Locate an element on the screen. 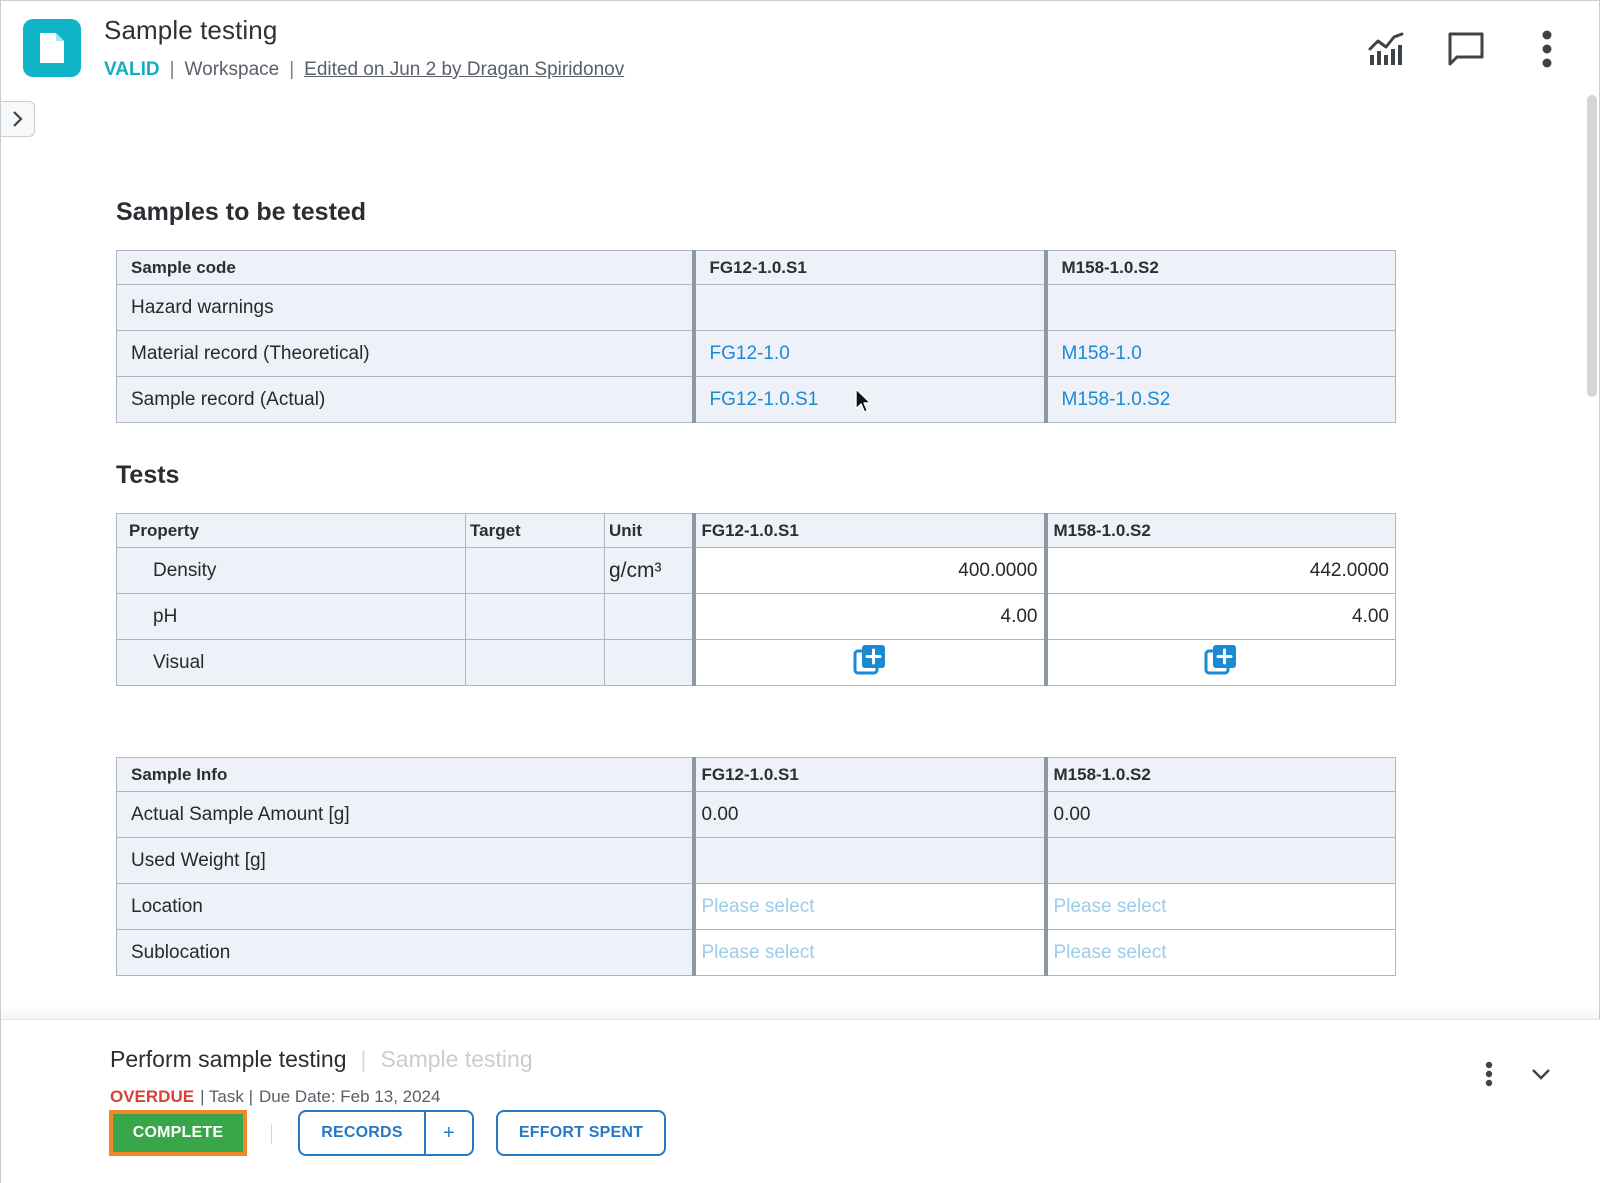  property-label: Visual is located at coordinates (291, 663).